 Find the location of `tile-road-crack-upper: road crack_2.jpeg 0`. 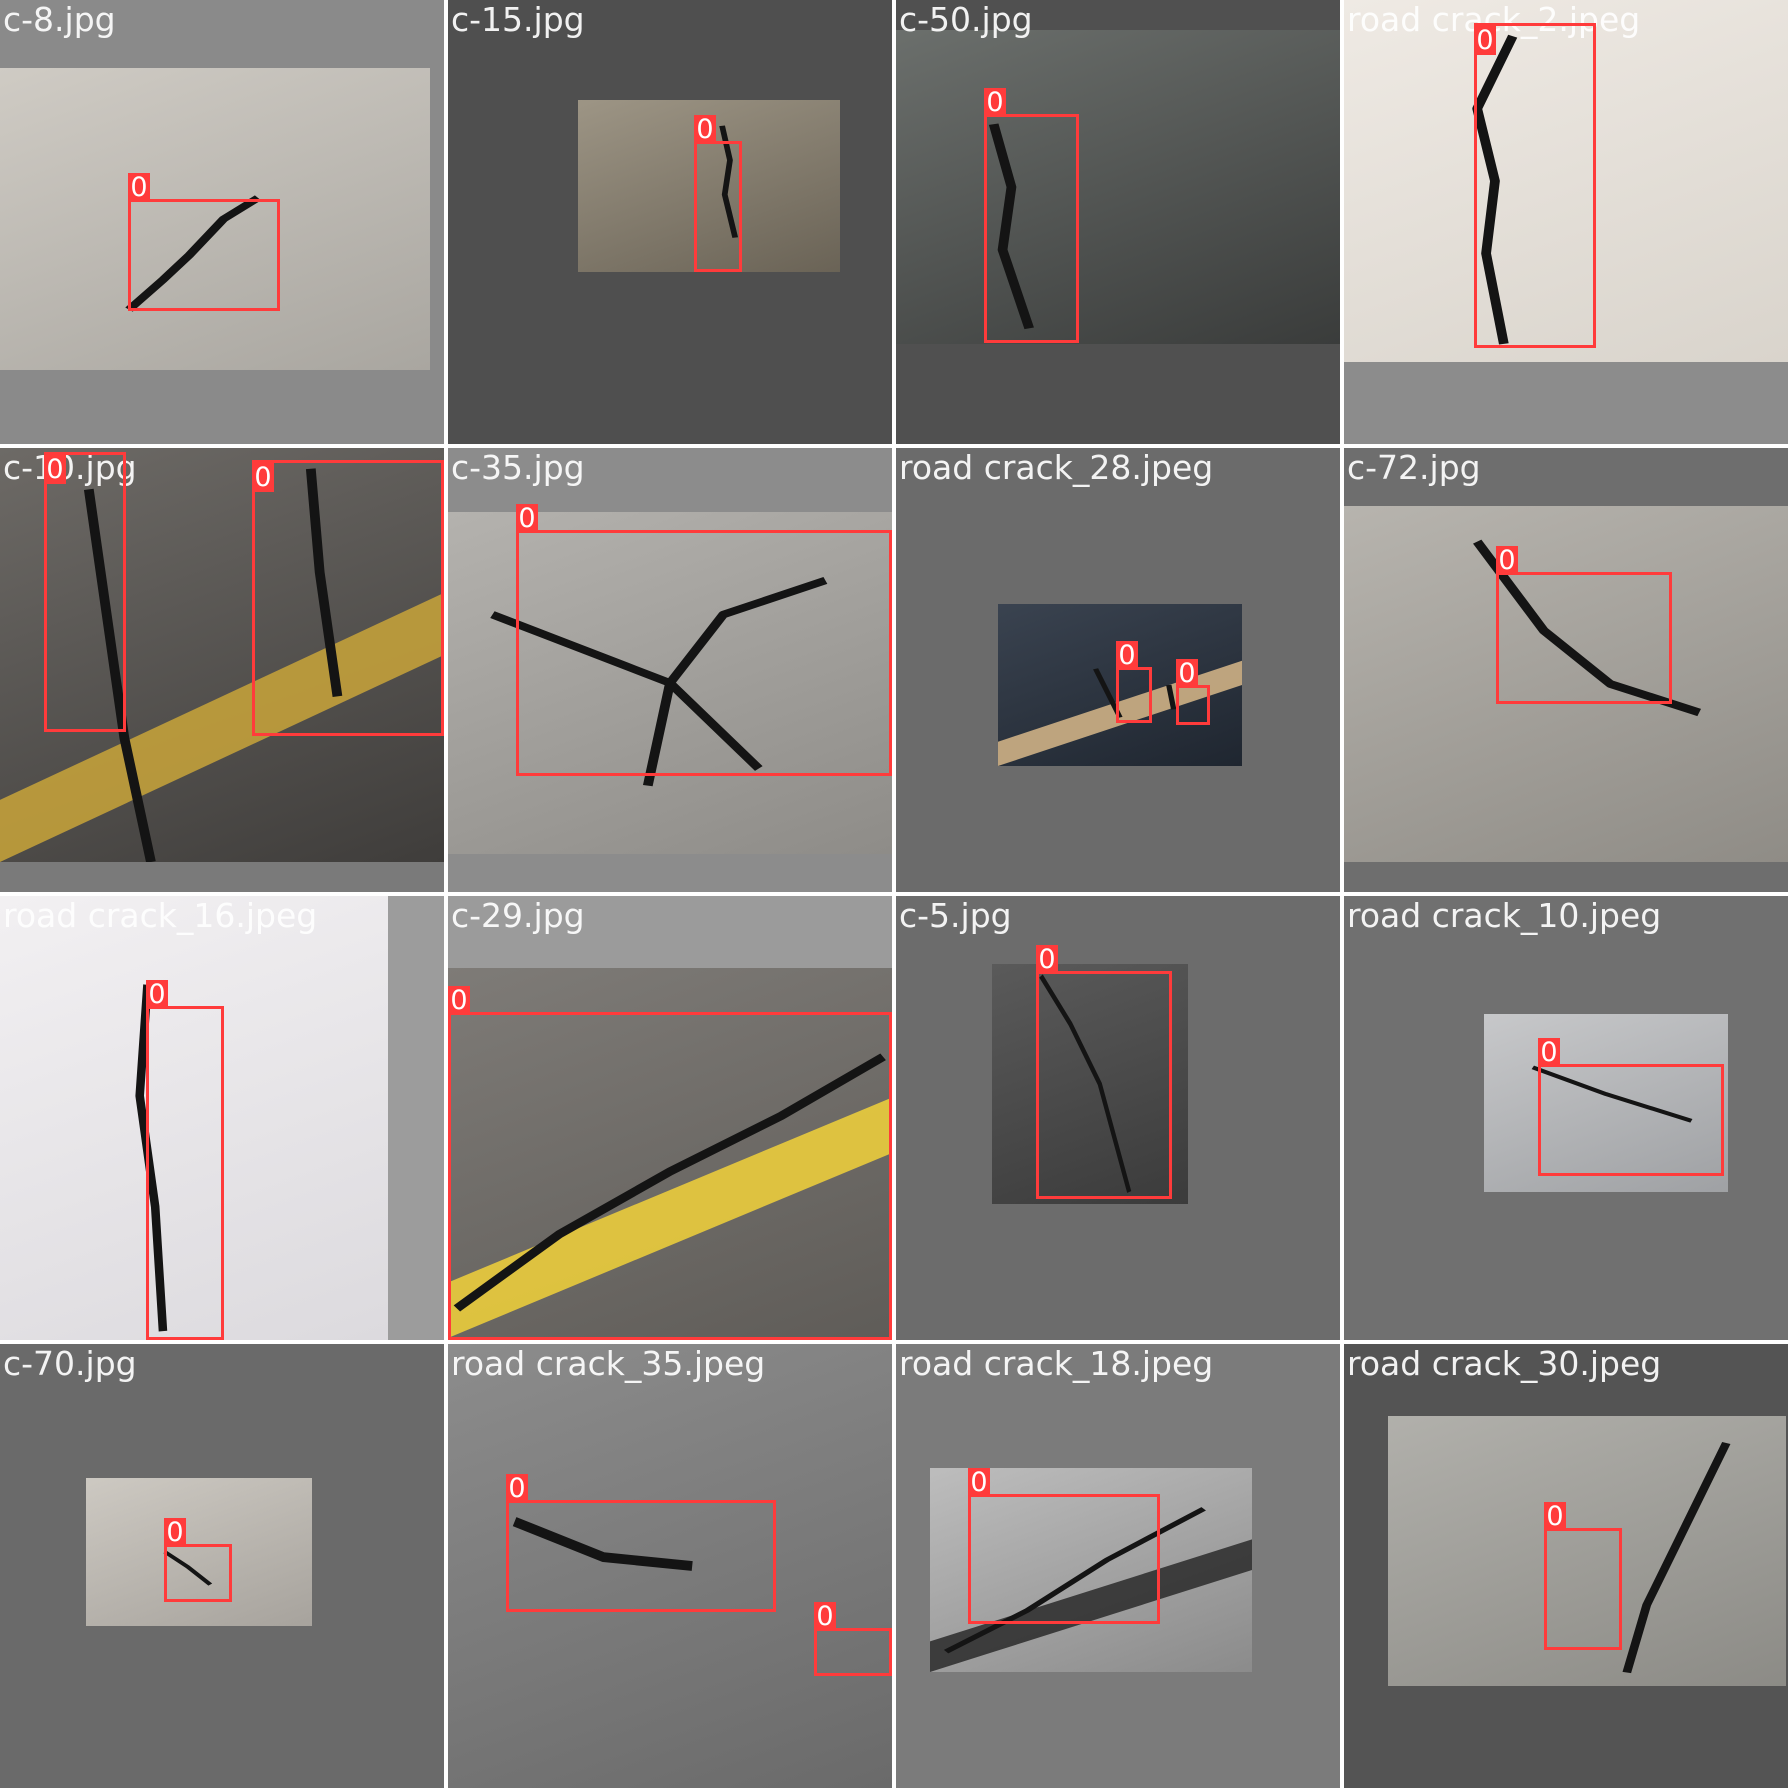

tile-road-crack-upper: road crack_2.jpeg 0 is located at coordinates (1566, 222).